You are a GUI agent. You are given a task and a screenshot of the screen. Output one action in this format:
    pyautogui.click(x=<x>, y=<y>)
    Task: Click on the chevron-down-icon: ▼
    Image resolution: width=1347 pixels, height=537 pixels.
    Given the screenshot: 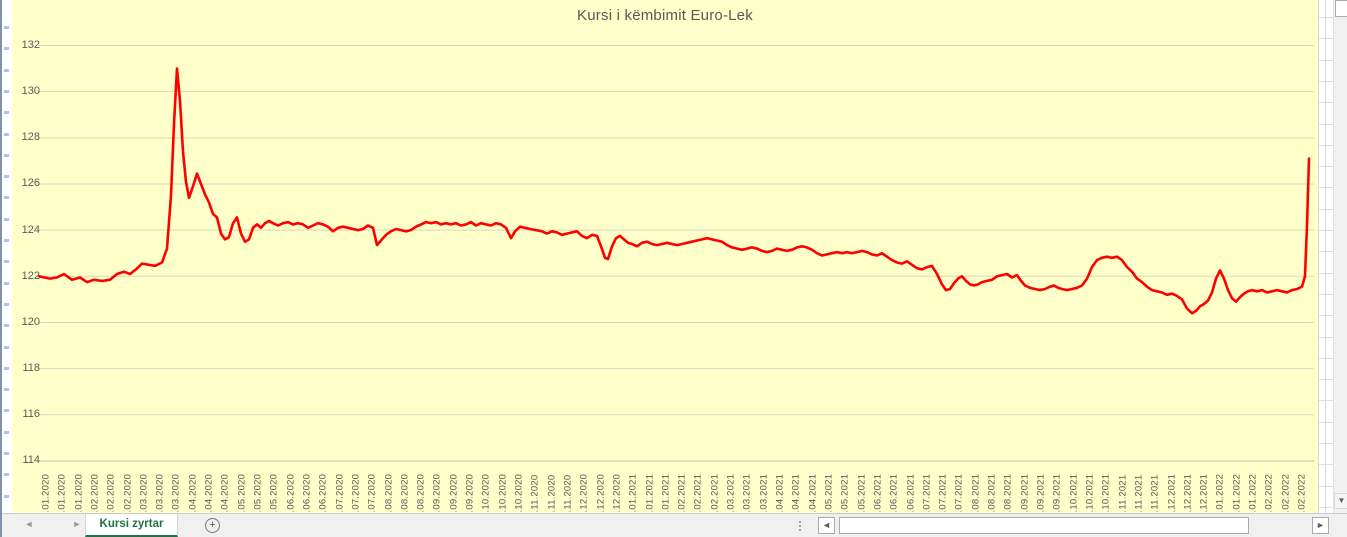 What is the action you would take?
    pyautogui.click(x=1341, y=500)
    